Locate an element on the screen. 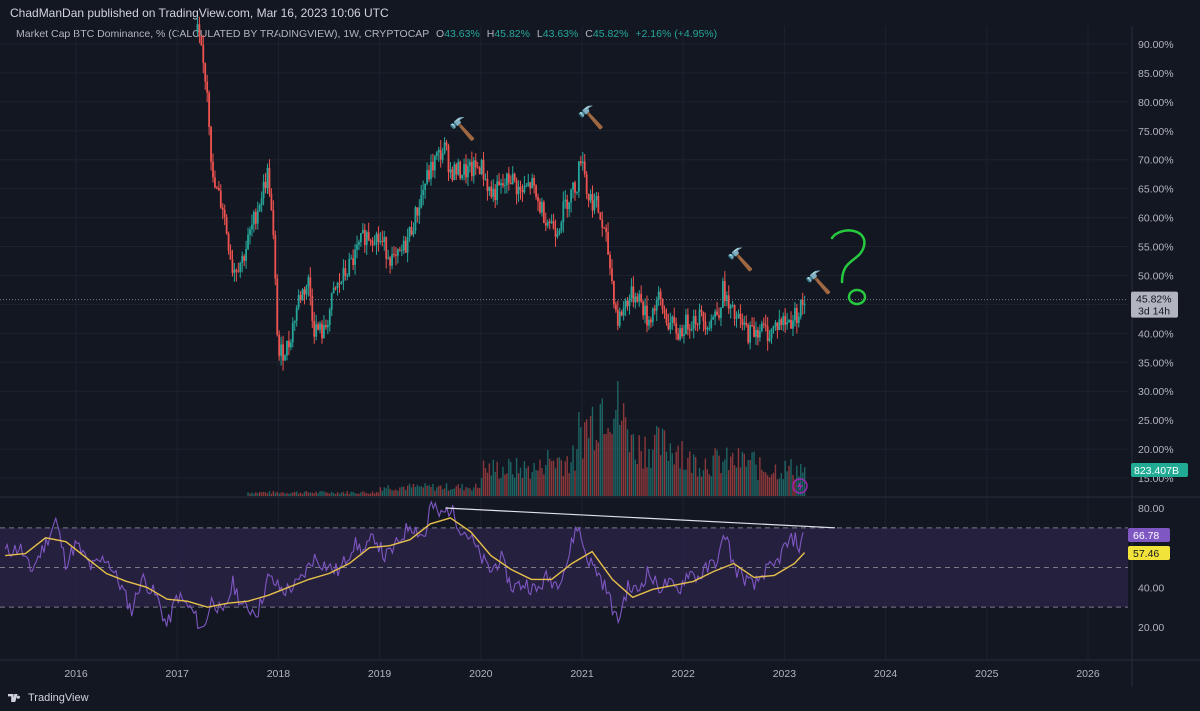  rsi-axis-tick: 20.00 is located at coordinates (1151, 628).